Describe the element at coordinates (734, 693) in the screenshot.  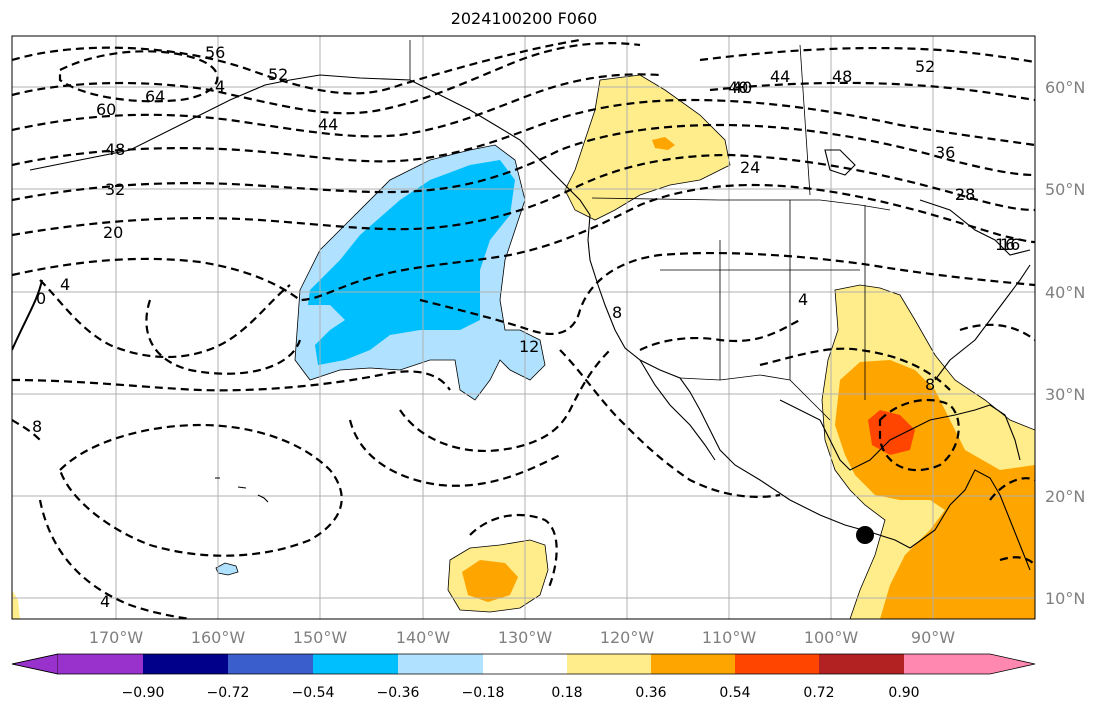
I see `colorbar-tick: 0.54` at that location.